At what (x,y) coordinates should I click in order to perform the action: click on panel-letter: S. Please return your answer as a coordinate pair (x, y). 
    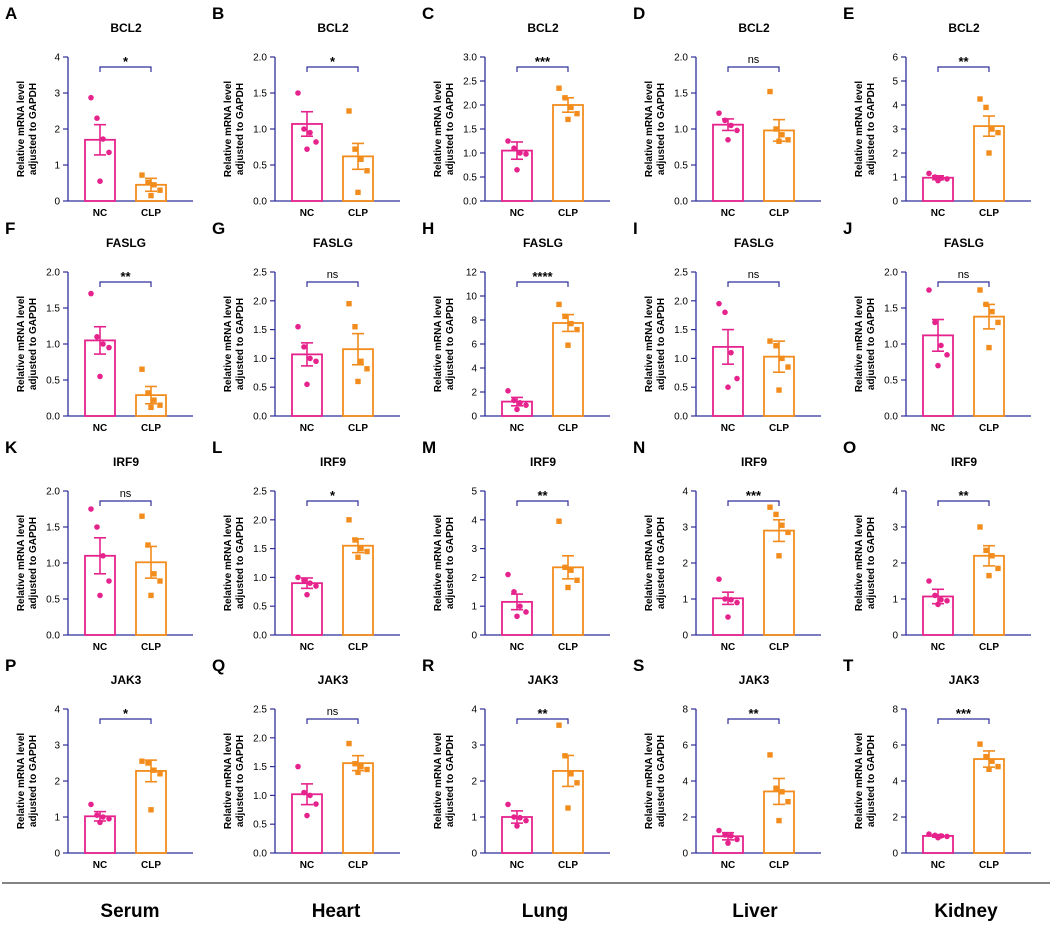
    Looking at the image, I should click on (638, 665).